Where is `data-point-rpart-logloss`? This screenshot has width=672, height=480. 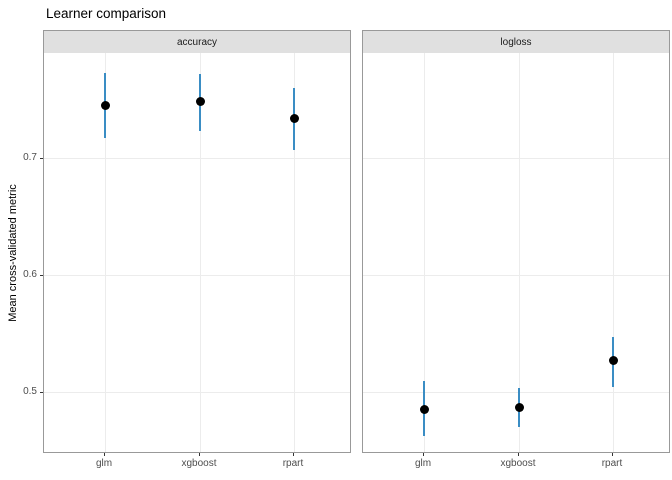 data-point-rpart-logloss is located at coordinates (613, 360).